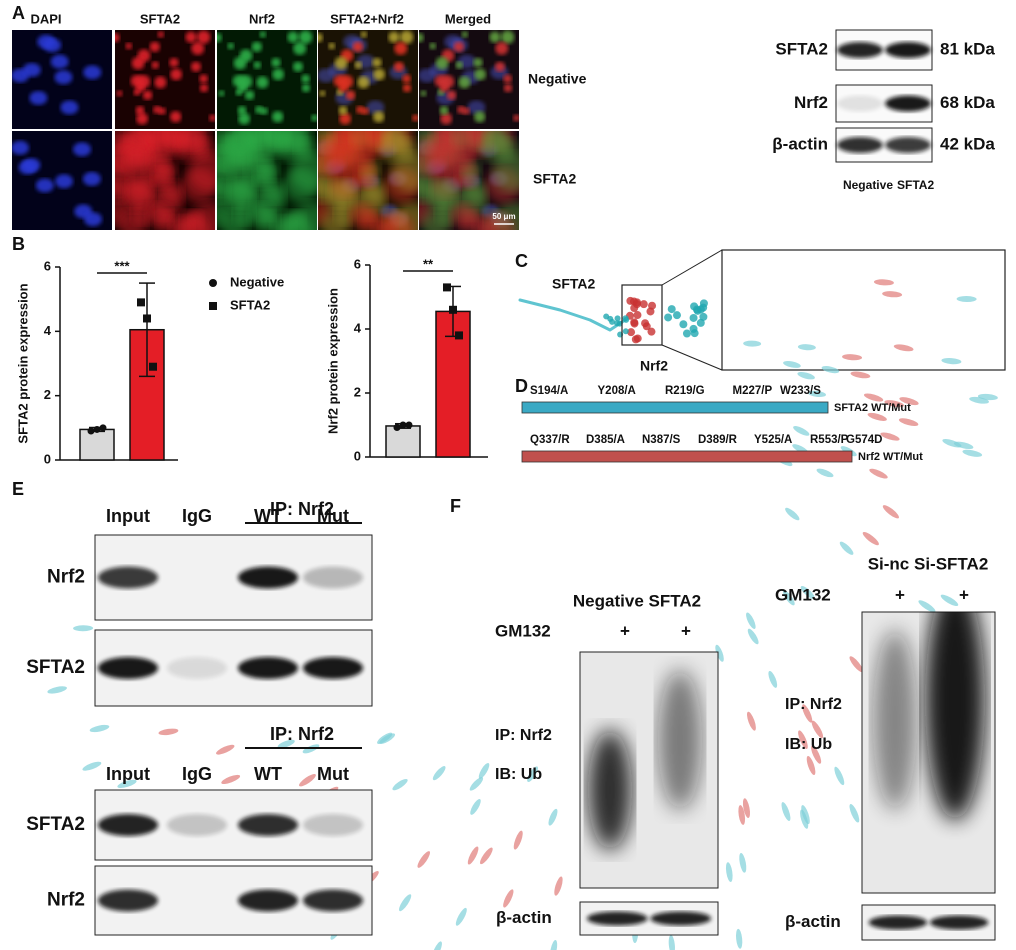  What do you see at coordinates (555, 179) in the screenshot?
I see `condition-label: SFTA2` at bounding box center [555, 179].